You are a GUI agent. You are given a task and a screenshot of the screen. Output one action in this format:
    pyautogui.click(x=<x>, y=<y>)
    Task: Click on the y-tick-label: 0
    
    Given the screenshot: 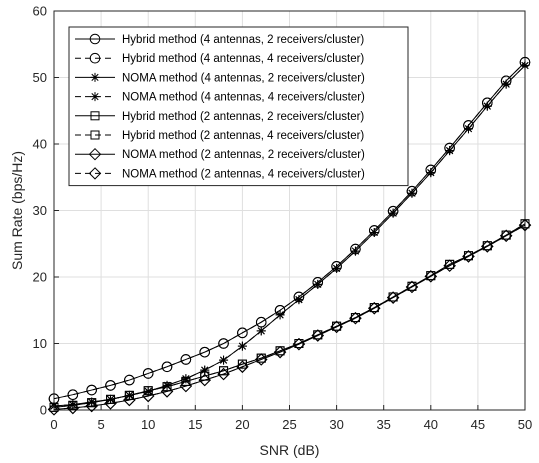 What is the action you would take?
    pyautogui.click(x=43, y=410)
    